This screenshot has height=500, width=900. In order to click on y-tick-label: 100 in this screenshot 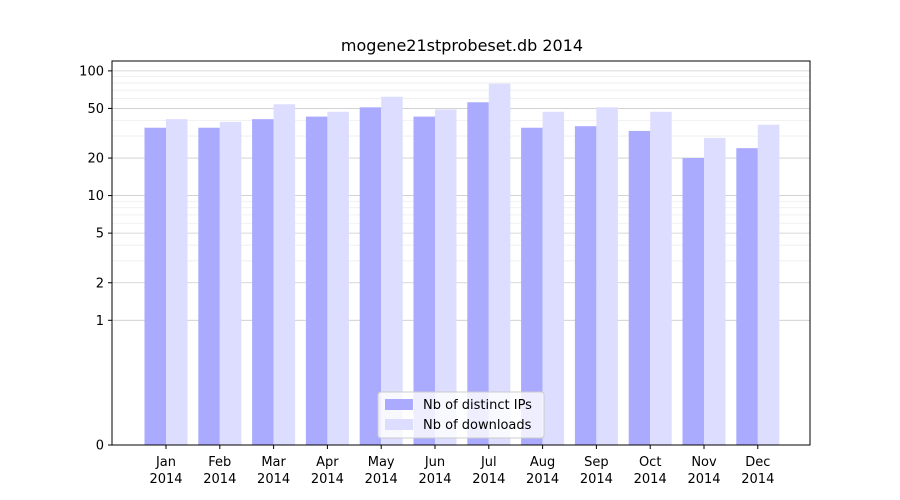, I will do `click(91, 71)`.